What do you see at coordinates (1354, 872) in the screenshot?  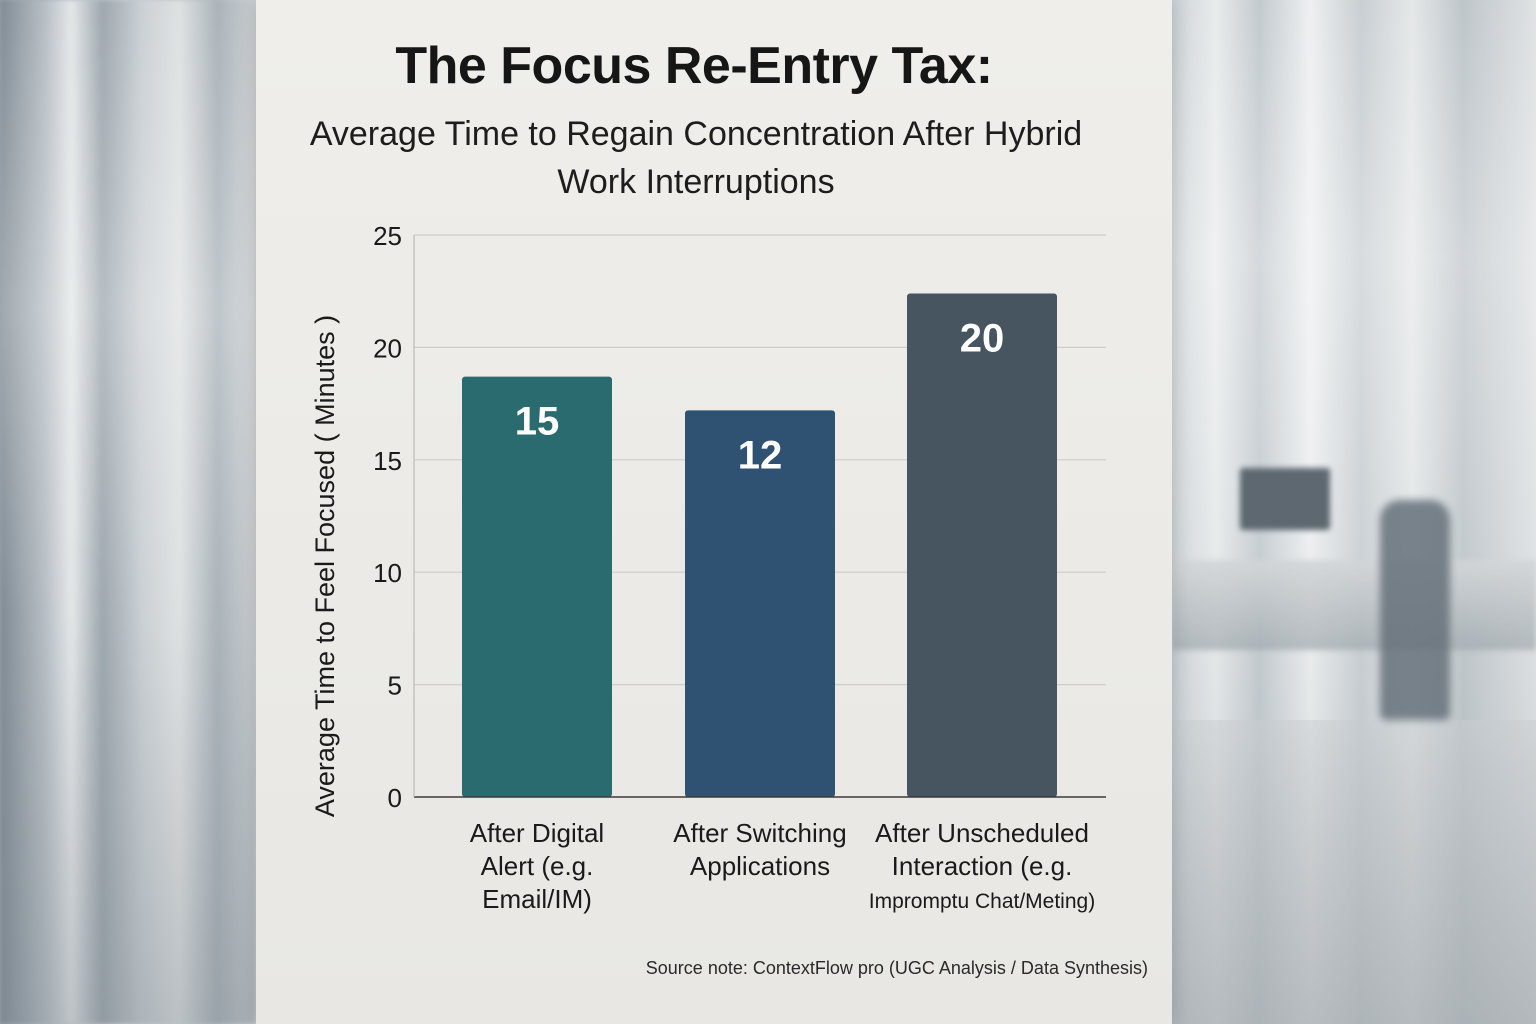 I see `background-floor` at bounding box center [1354, 872].